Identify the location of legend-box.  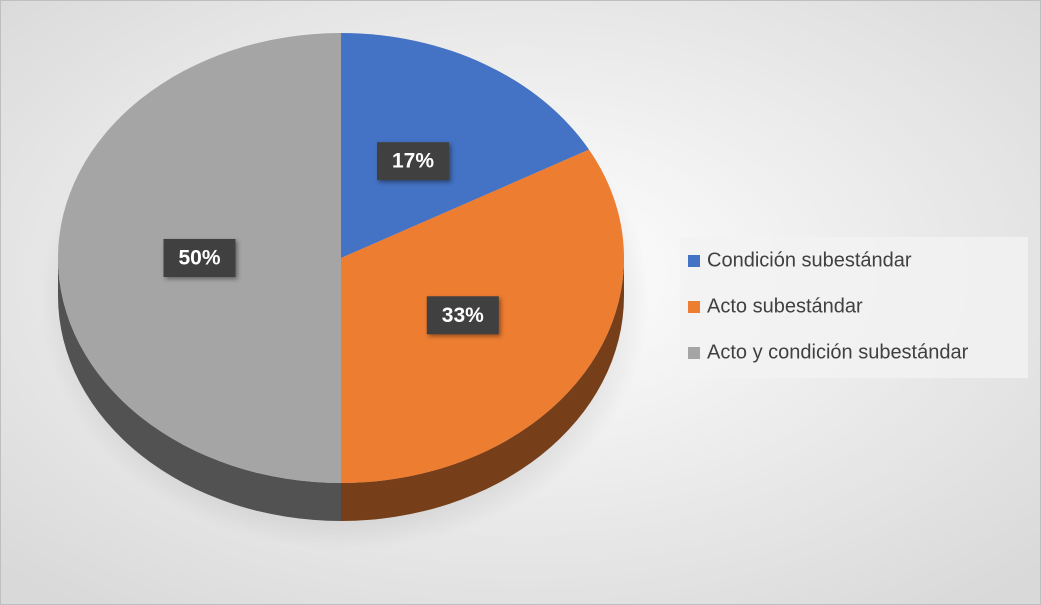
(854, 307).